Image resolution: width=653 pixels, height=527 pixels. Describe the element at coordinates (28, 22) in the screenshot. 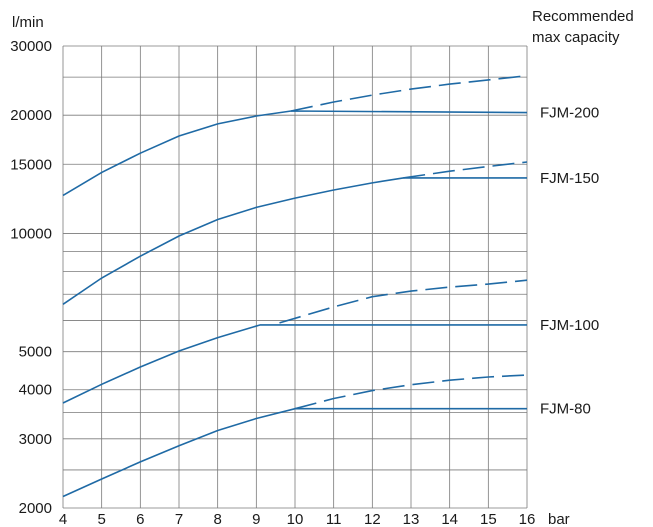

I see `y-axis-label: l/min` at that location.